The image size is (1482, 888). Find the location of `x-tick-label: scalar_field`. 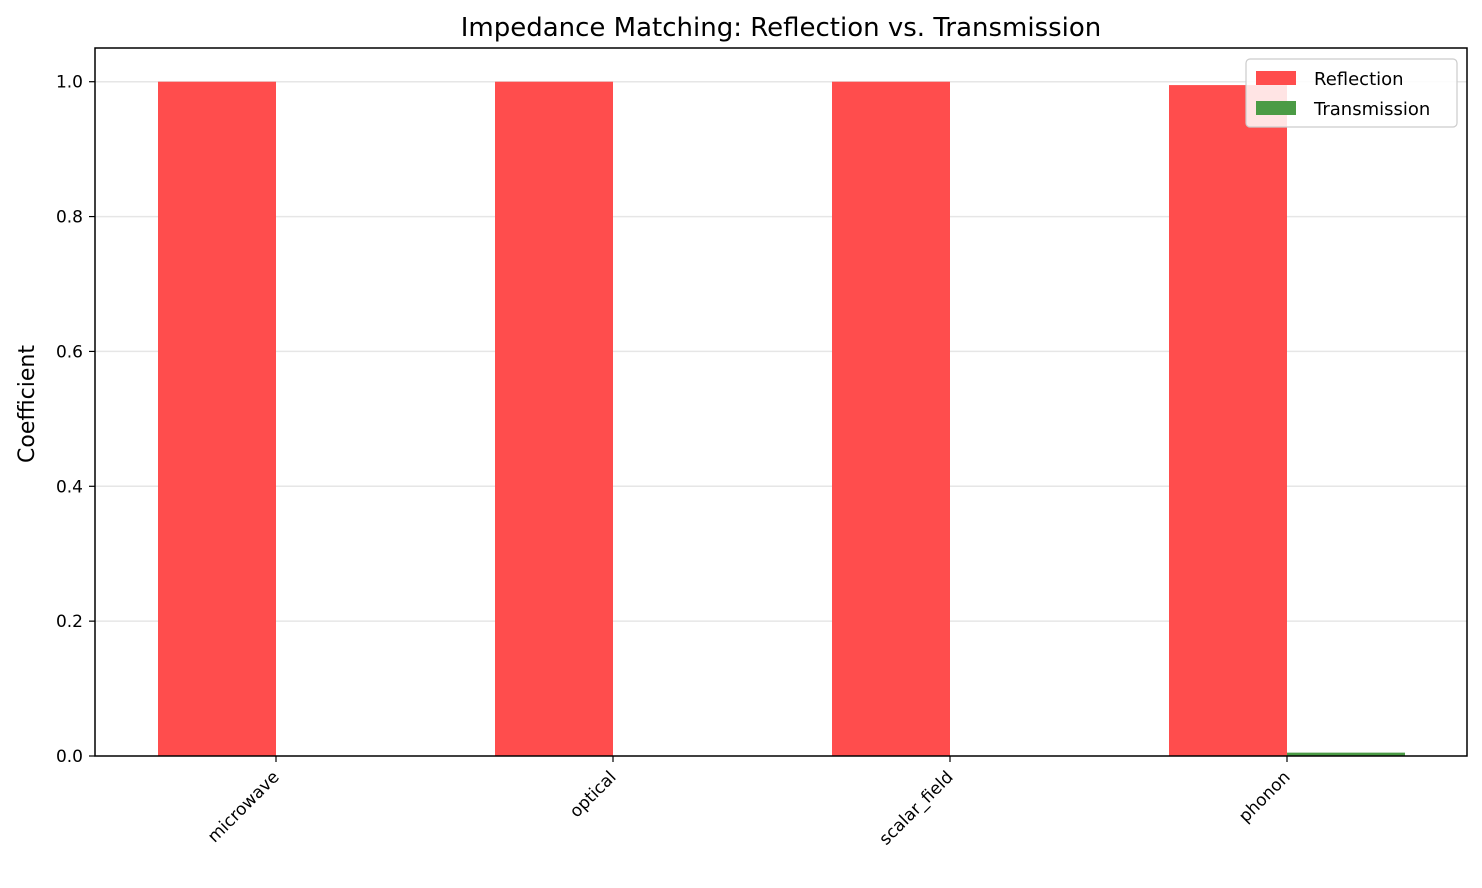

x-tick-label: scalar_field is located at coordinates (917, 808).